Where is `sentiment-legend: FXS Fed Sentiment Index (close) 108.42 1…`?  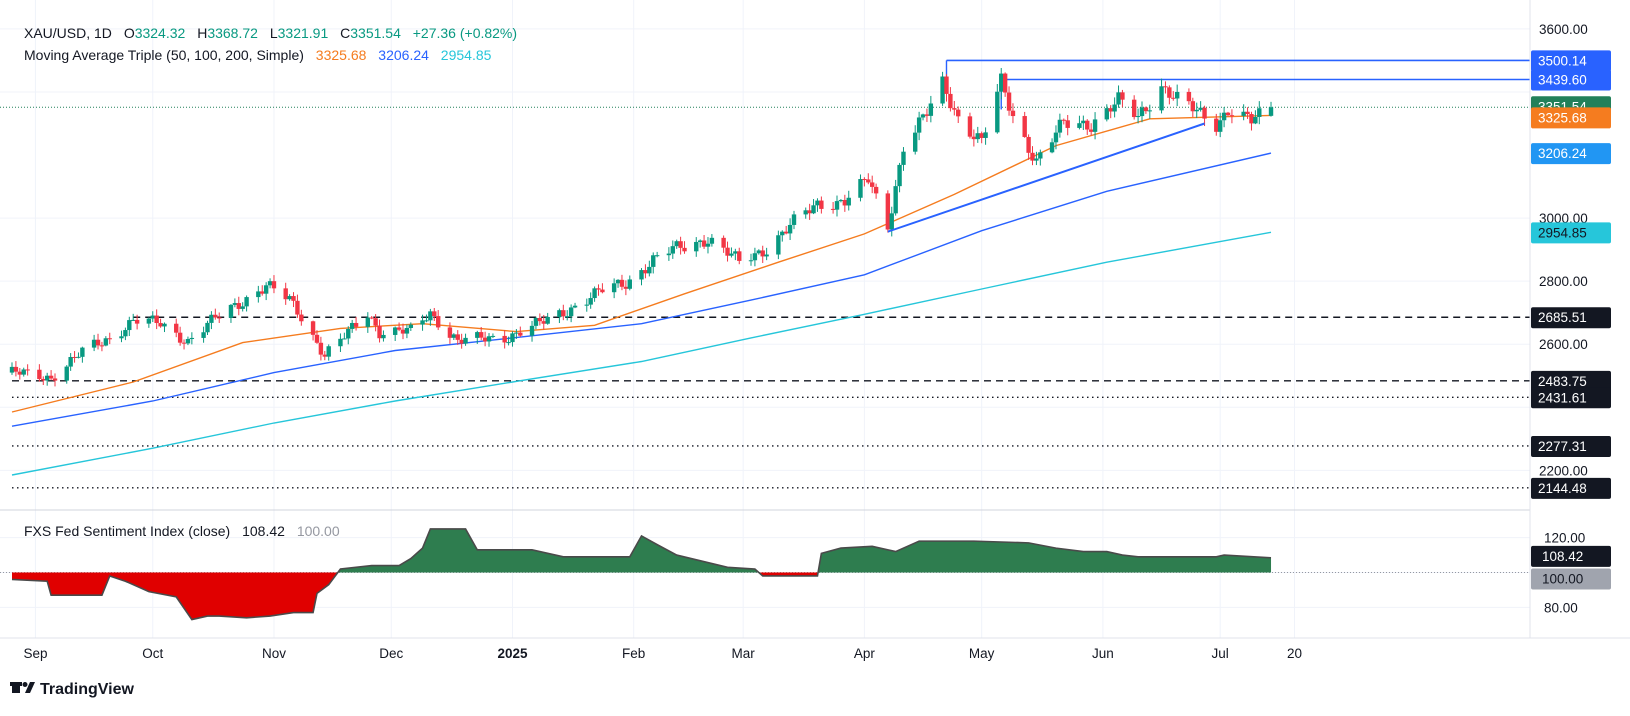
sentiment-legend: FXS Fed Sentiment Index (close) 108.42 1… is located at coordinates (182, 531).